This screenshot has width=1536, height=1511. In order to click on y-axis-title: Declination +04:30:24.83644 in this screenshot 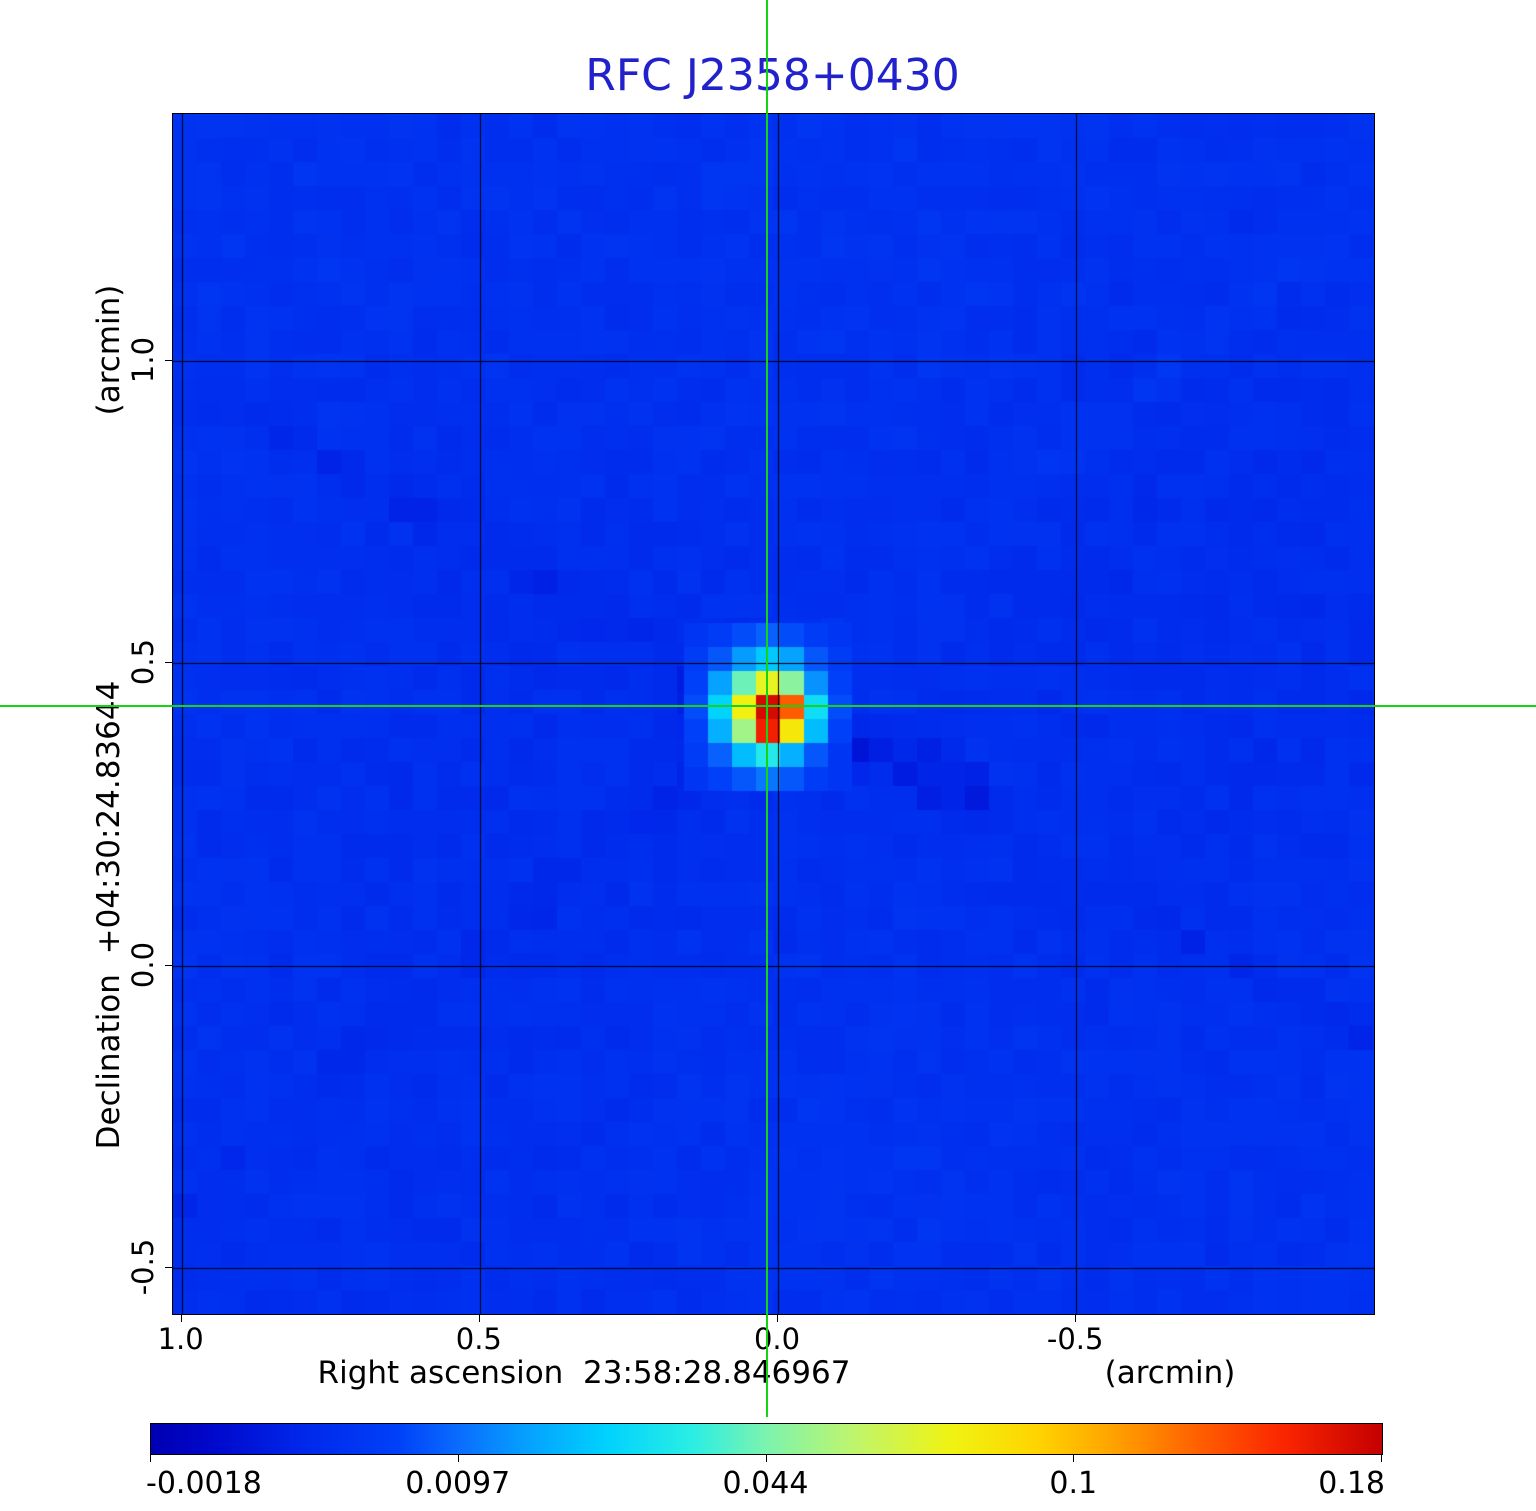, I will do `click(109, 915)`.